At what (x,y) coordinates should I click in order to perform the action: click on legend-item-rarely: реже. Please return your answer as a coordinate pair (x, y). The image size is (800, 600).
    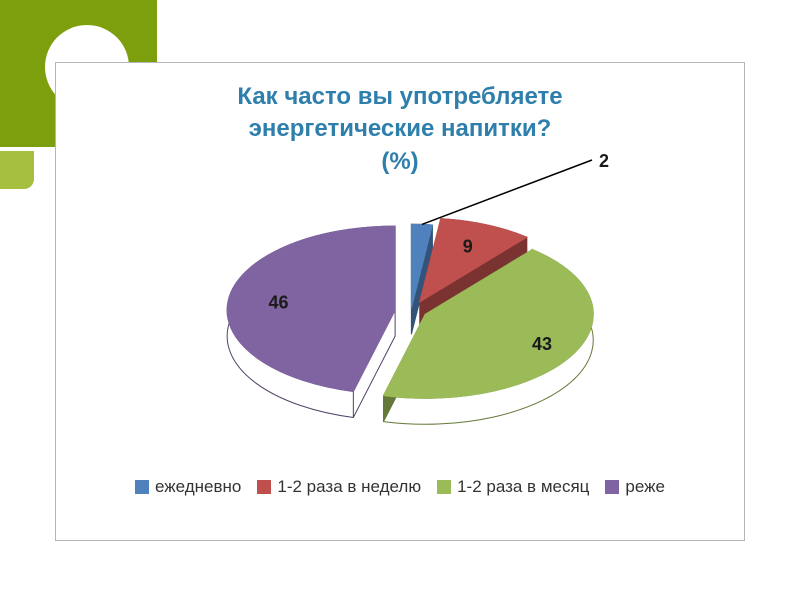
    Looking at the image, I should click on (635, 487).